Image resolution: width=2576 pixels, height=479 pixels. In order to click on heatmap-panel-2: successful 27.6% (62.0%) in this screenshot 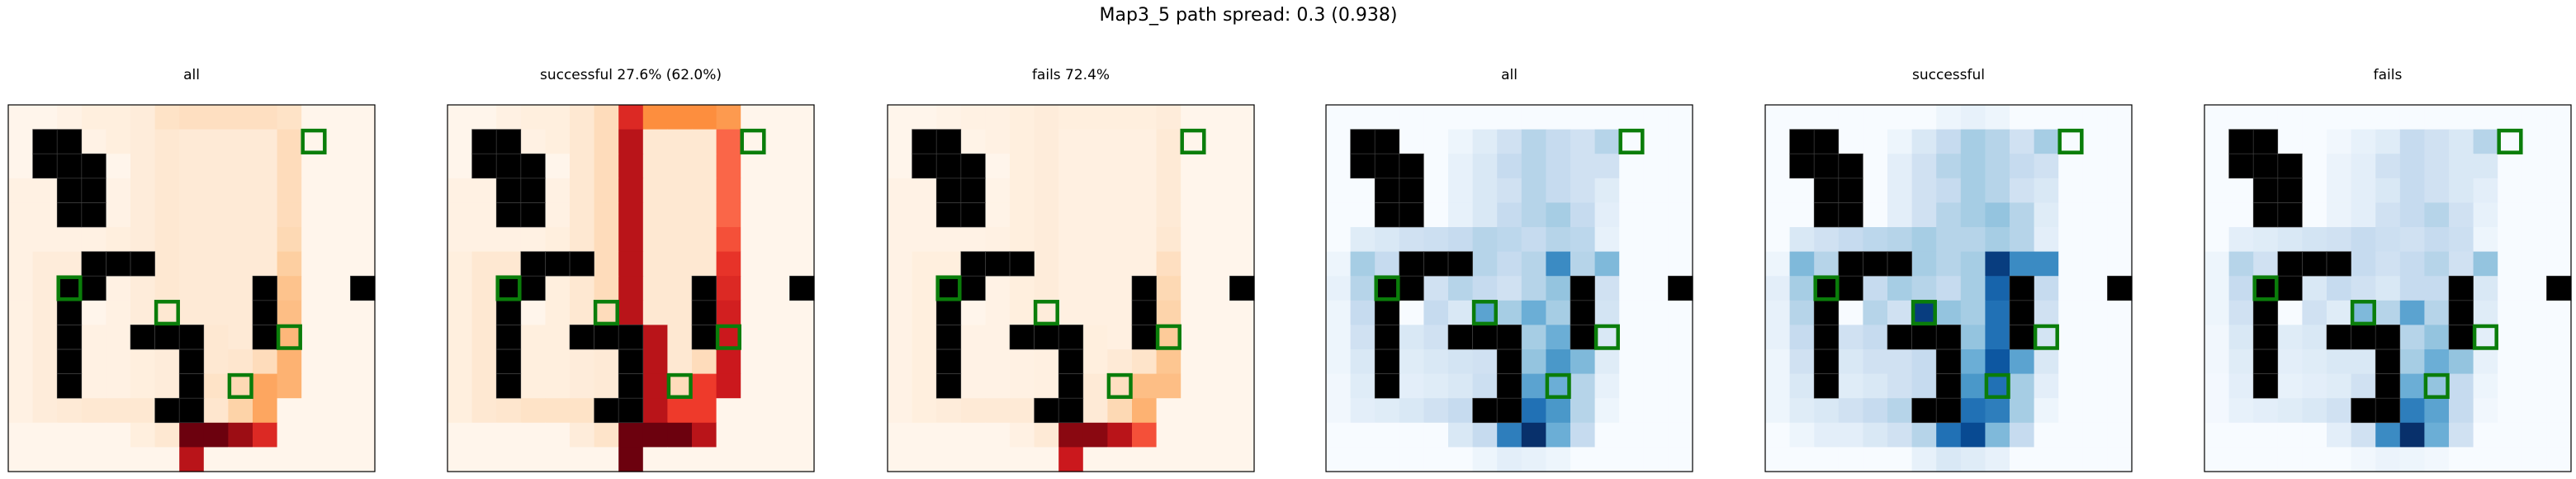, I will do `click(631, 269)`.